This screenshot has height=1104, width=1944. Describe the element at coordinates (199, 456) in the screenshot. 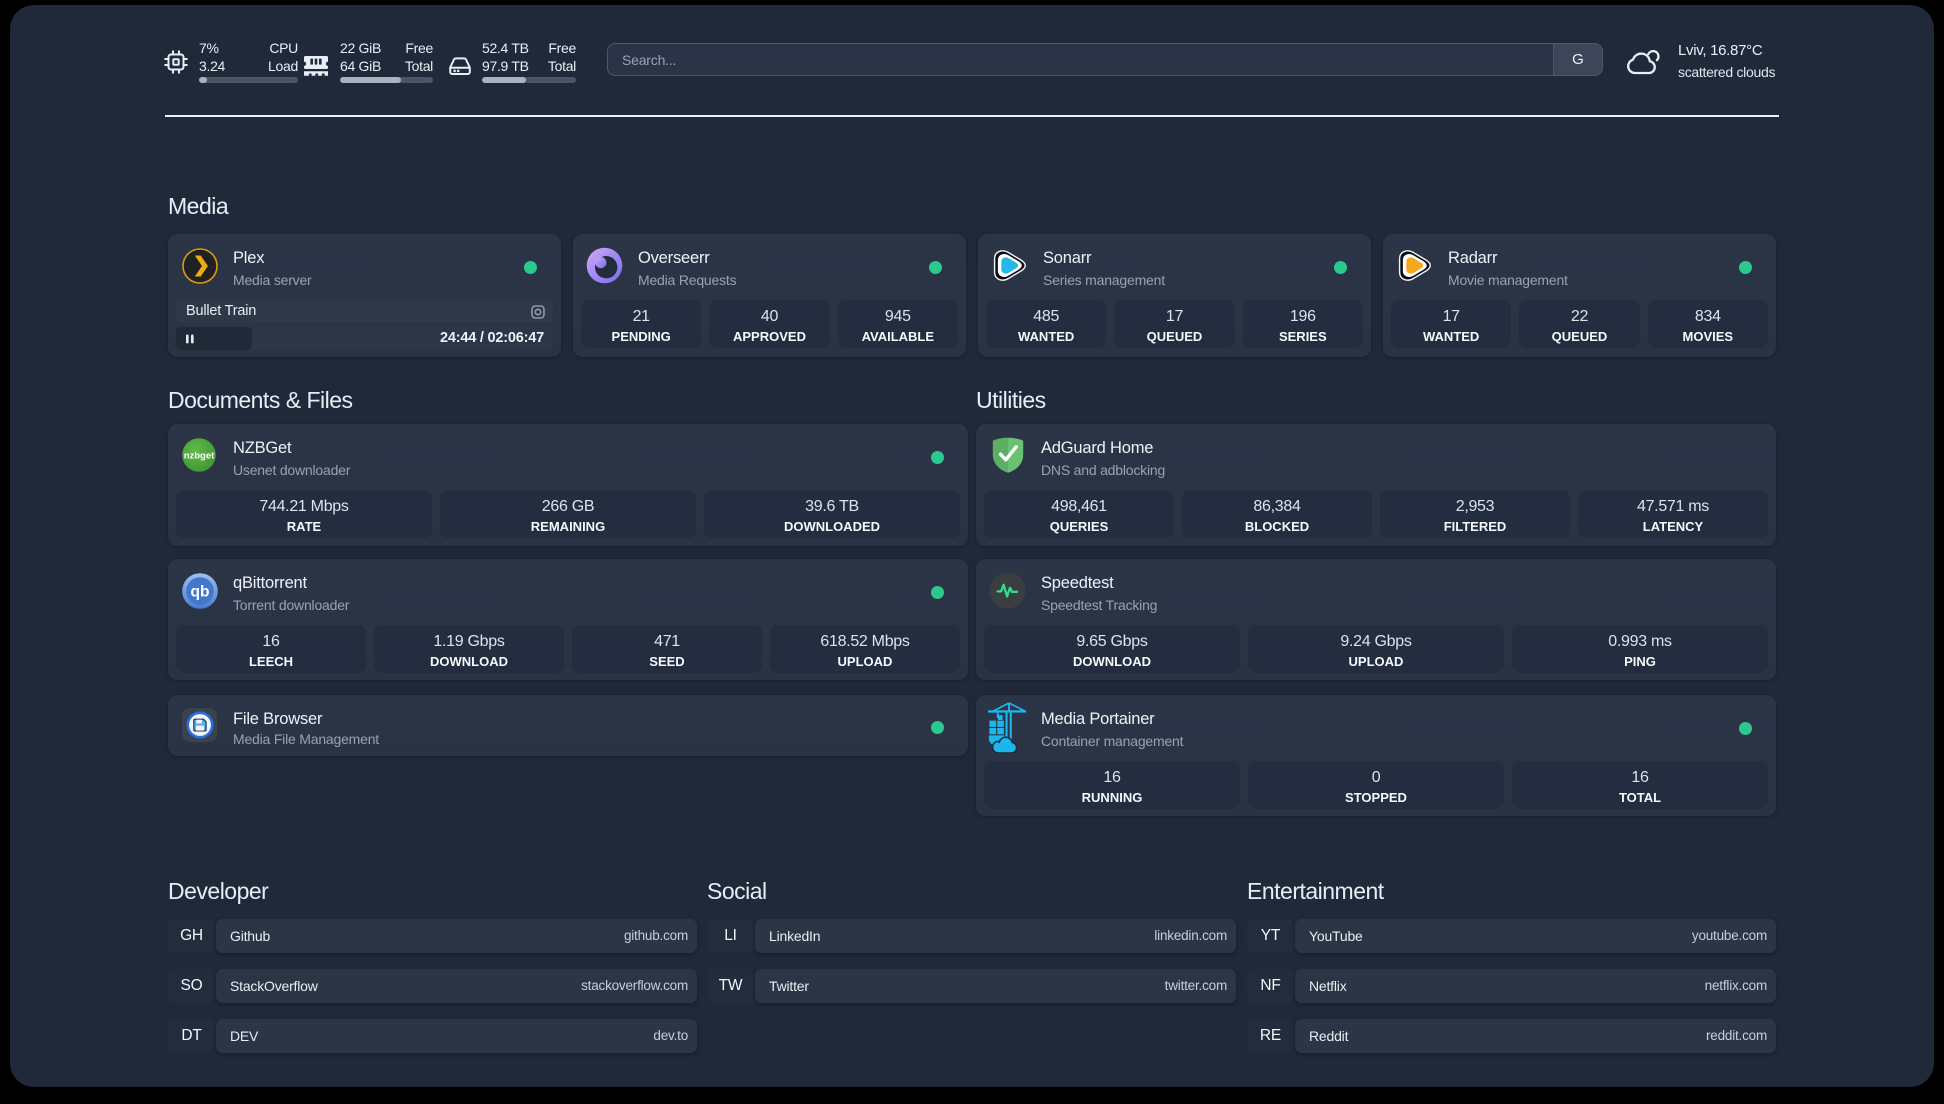

I see `svg-text: nzbget` at that location.